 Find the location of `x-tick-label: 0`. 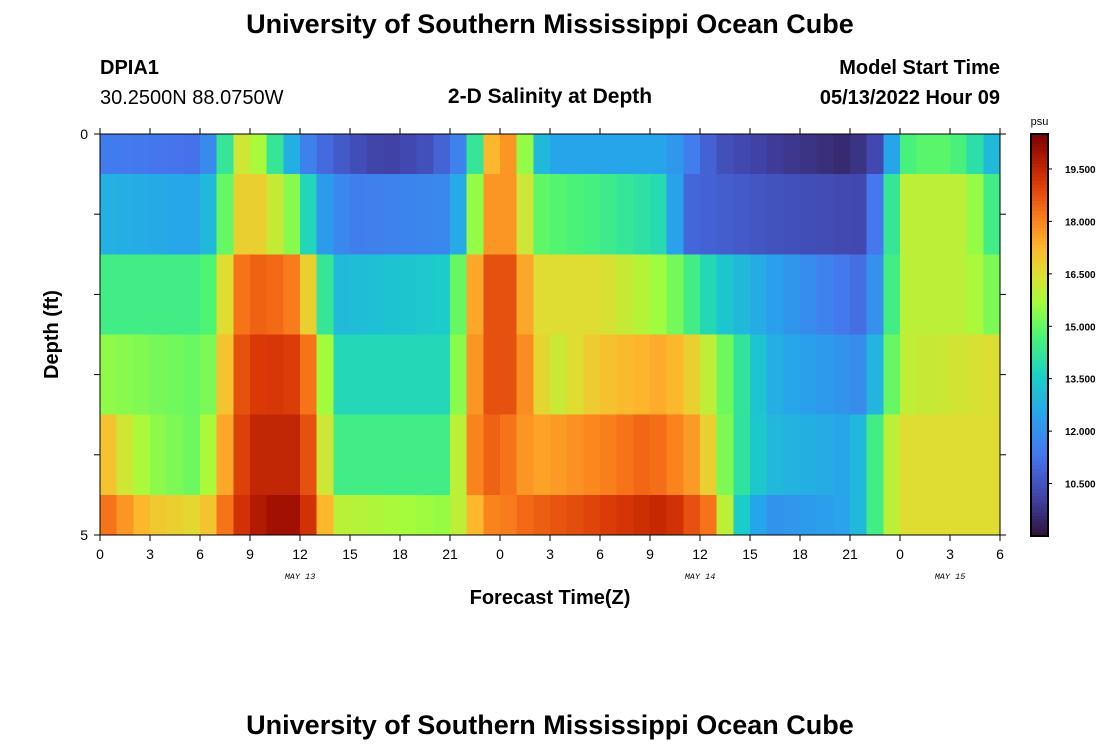

x-tick-label: 0 is located at coordinates (500, 554).